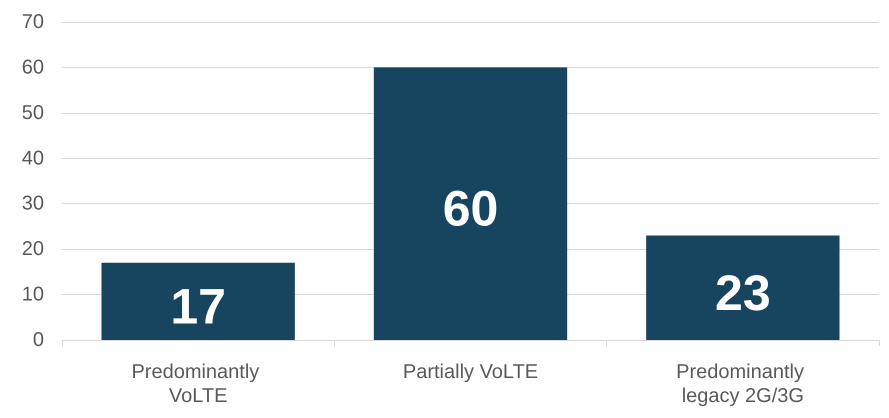 The height and width of the screenshot is (418, 889). Describe the element at coordinates (743, 384) in the screenshot. I see `x-tick-label: Predominantly legacy 2G/3G` at that location.